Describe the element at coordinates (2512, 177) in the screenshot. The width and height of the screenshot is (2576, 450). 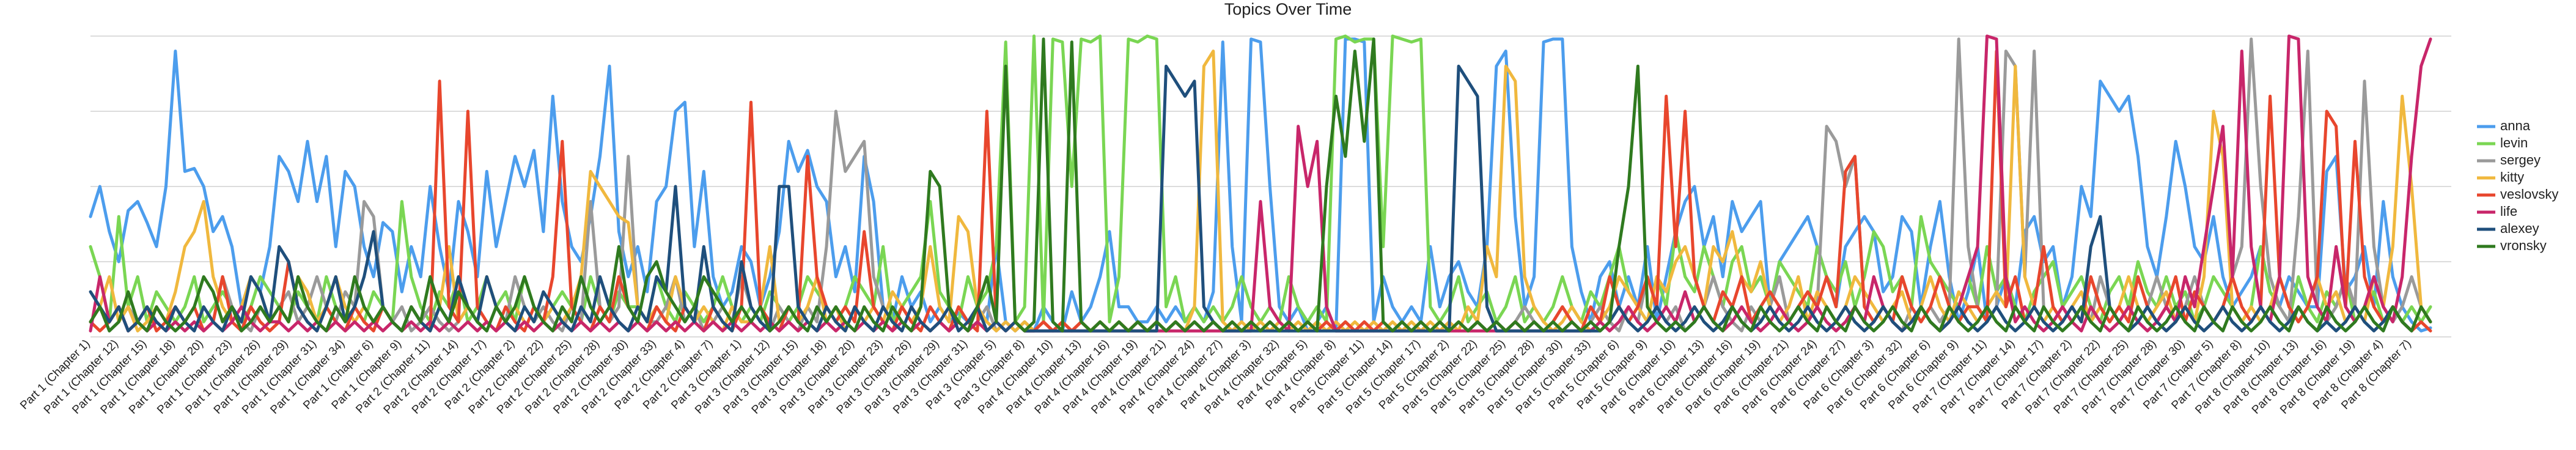
I see `legend-label: kitty` at that location.